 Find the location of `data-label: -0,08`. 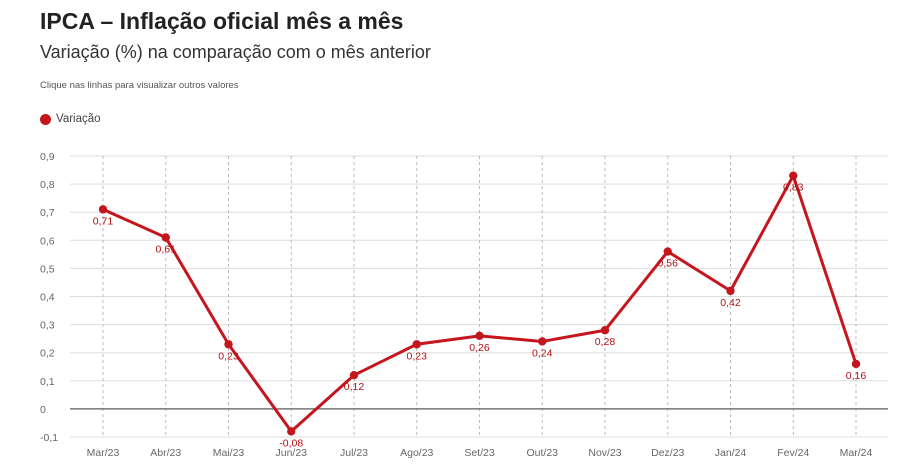

data-label: -0,08 is located at coordinates (291, 443).